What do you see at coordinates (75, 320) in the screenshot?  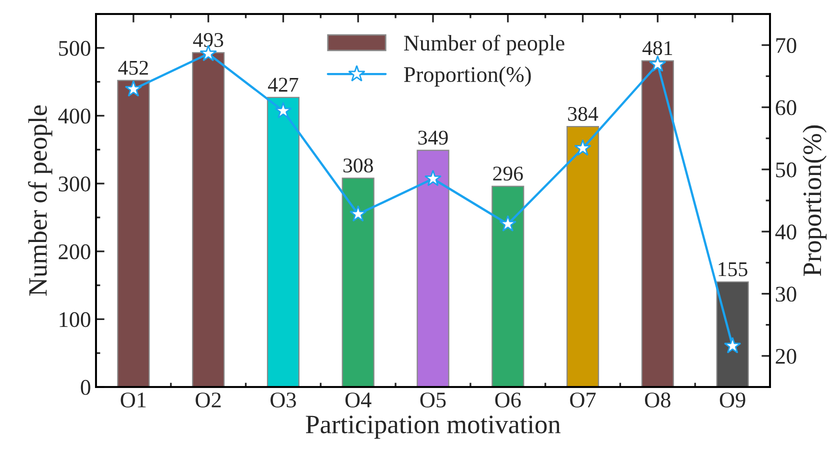 I see `y-tick-label: 100` at bounding box center [75, 320].